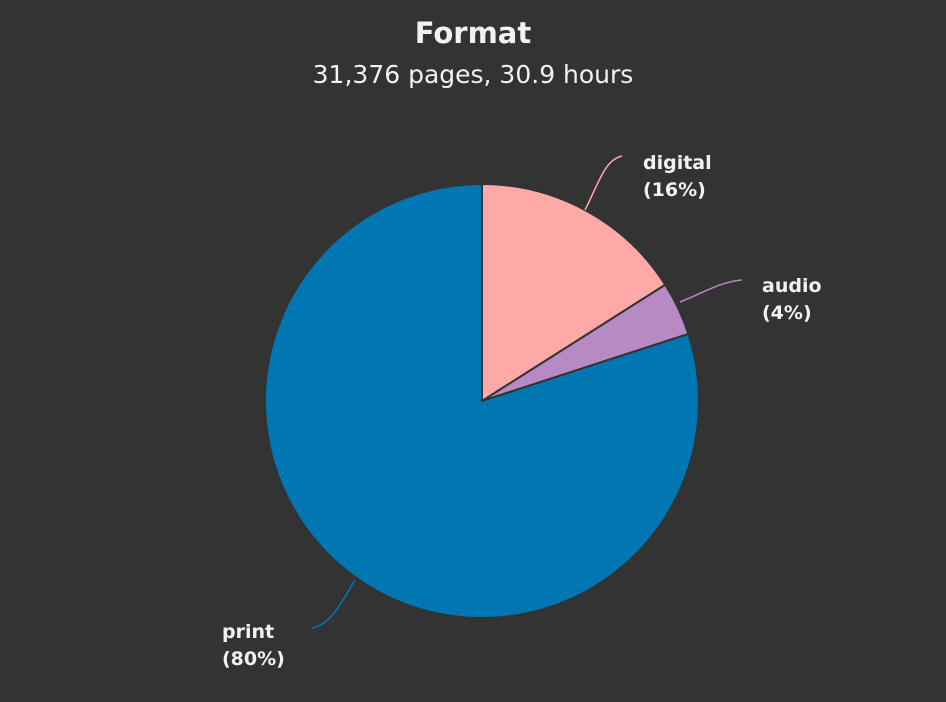 The width and height of the screenshot is (946, 702). What do you see at coordinates (333, 604) in the screenshot?
I see `leader-line-print` at bounding box center [333, 604].